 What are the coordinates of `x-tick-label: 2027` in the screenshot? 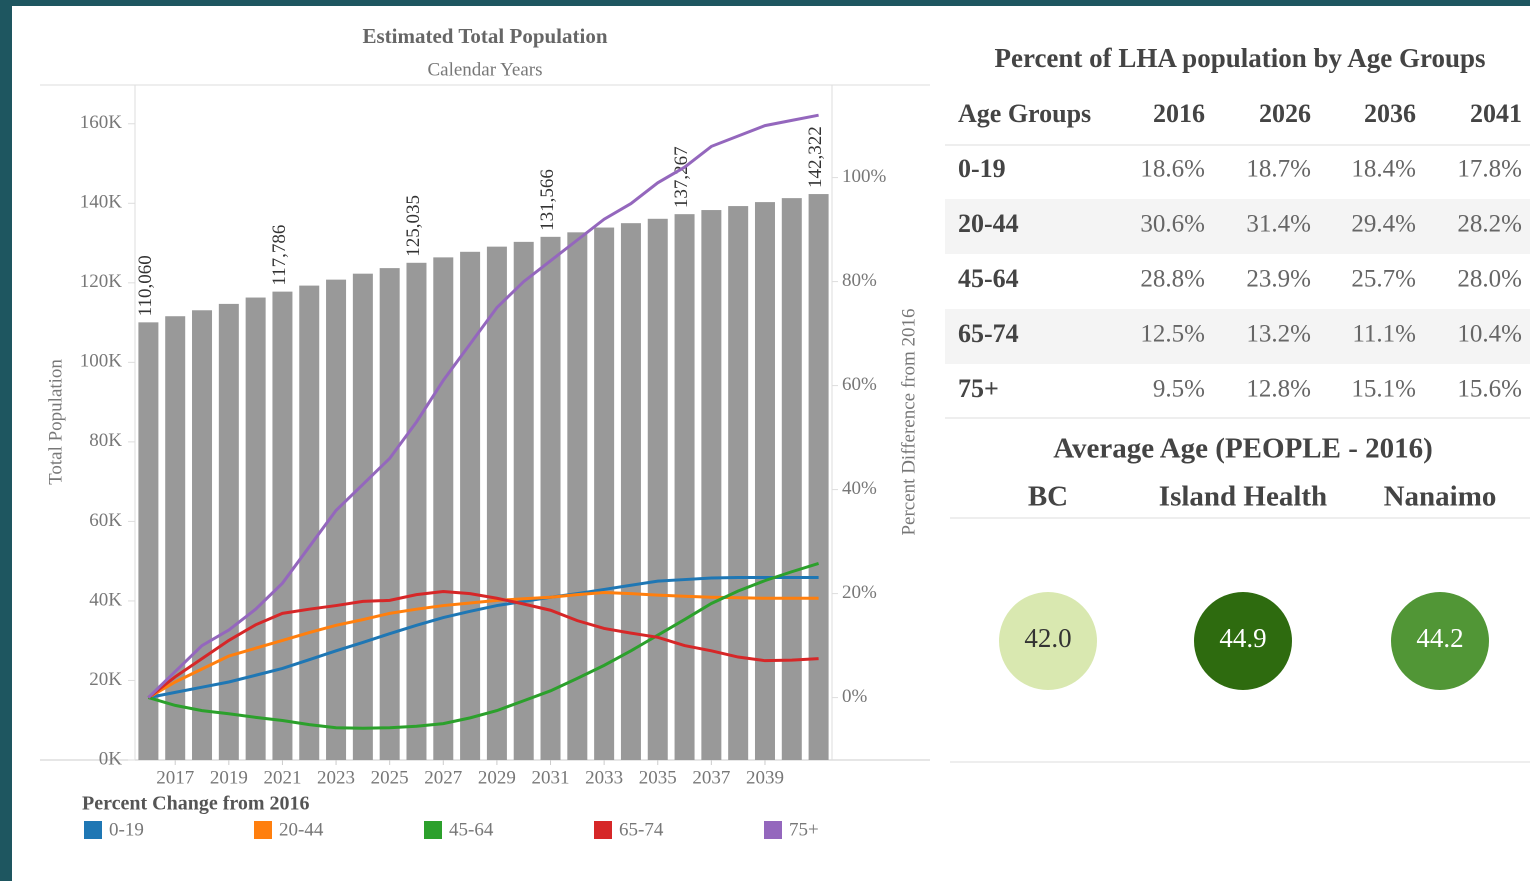 It's located at (443, 777).